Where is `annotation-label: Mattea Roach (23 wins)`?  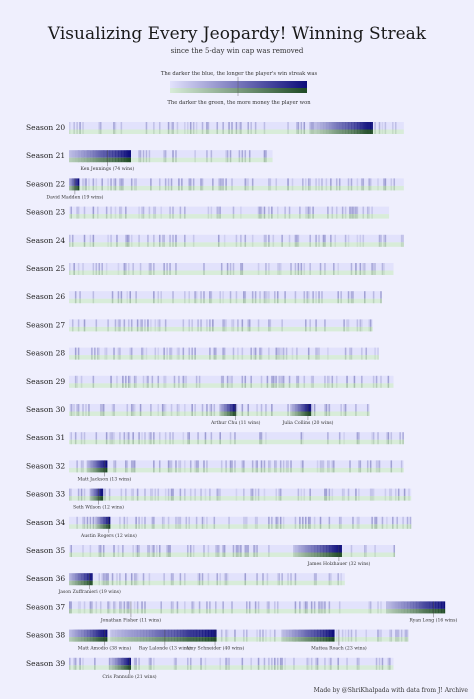 annotation-label: Mattea Roach (23 wins) is located at coordinates (339, 648).